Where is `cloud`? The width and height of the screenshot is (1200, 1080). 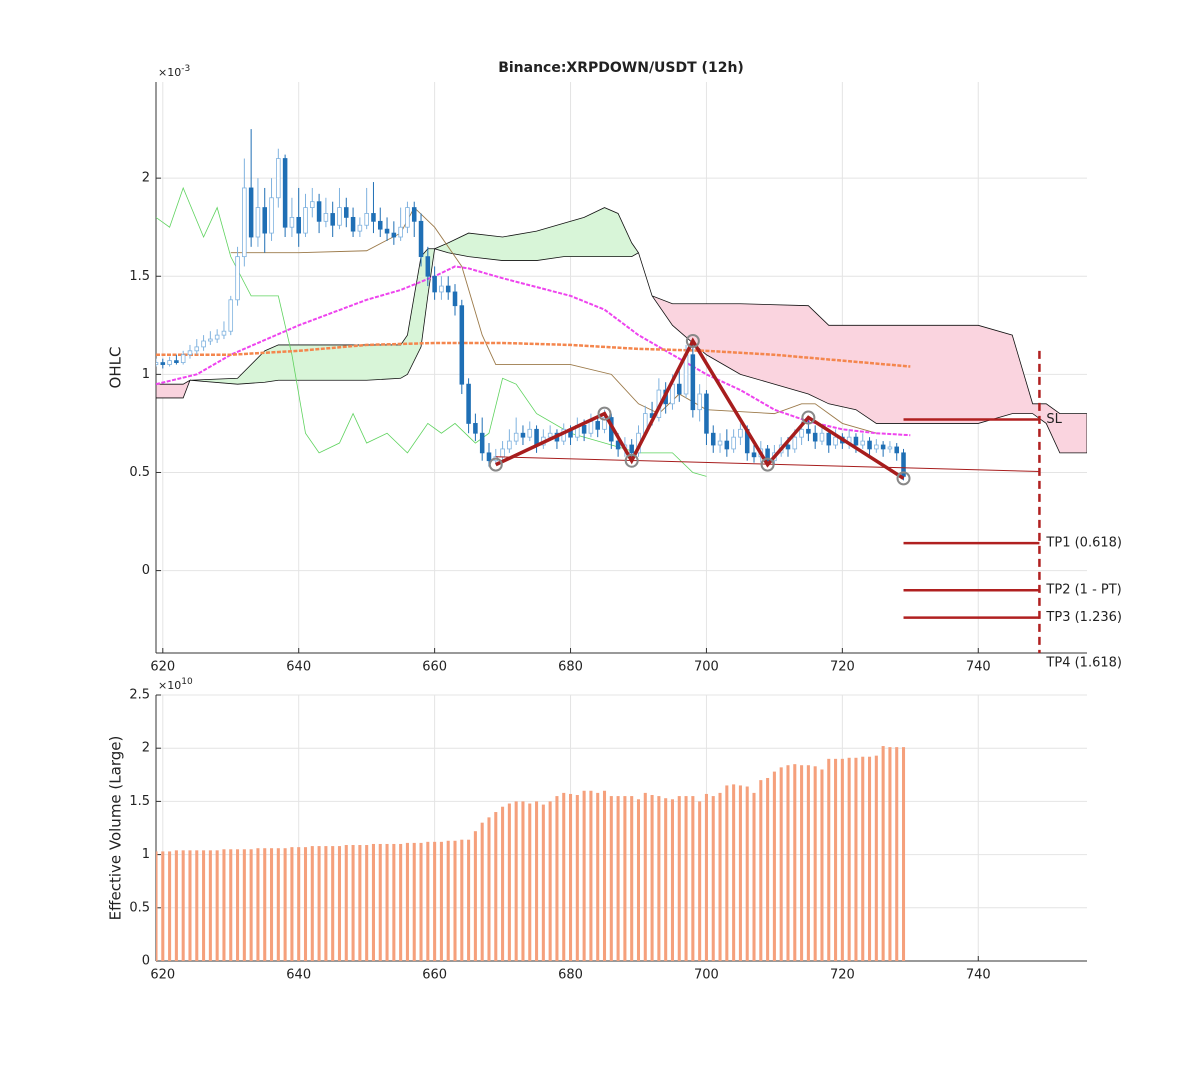 cloud is located at coordinates (173, 389).